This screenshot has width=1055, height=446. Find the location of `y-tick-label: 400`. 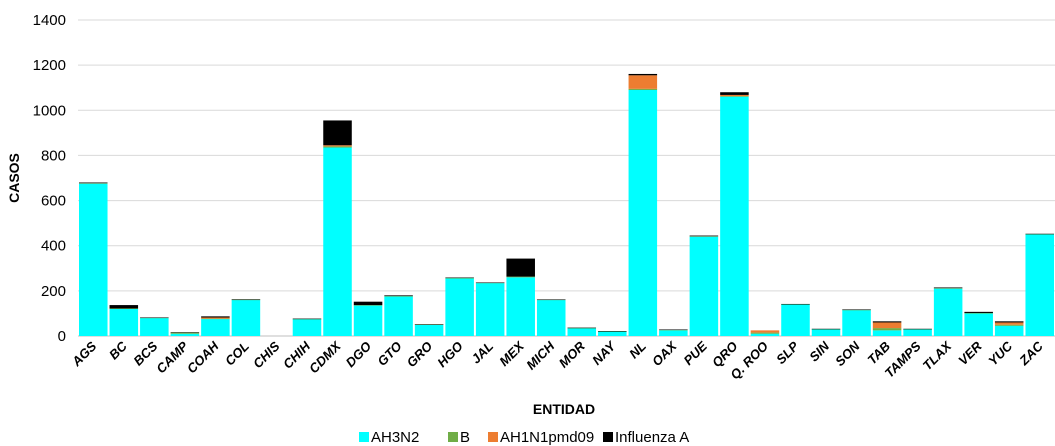

y-tick-label: 400 is located at coordinates (53, 246).